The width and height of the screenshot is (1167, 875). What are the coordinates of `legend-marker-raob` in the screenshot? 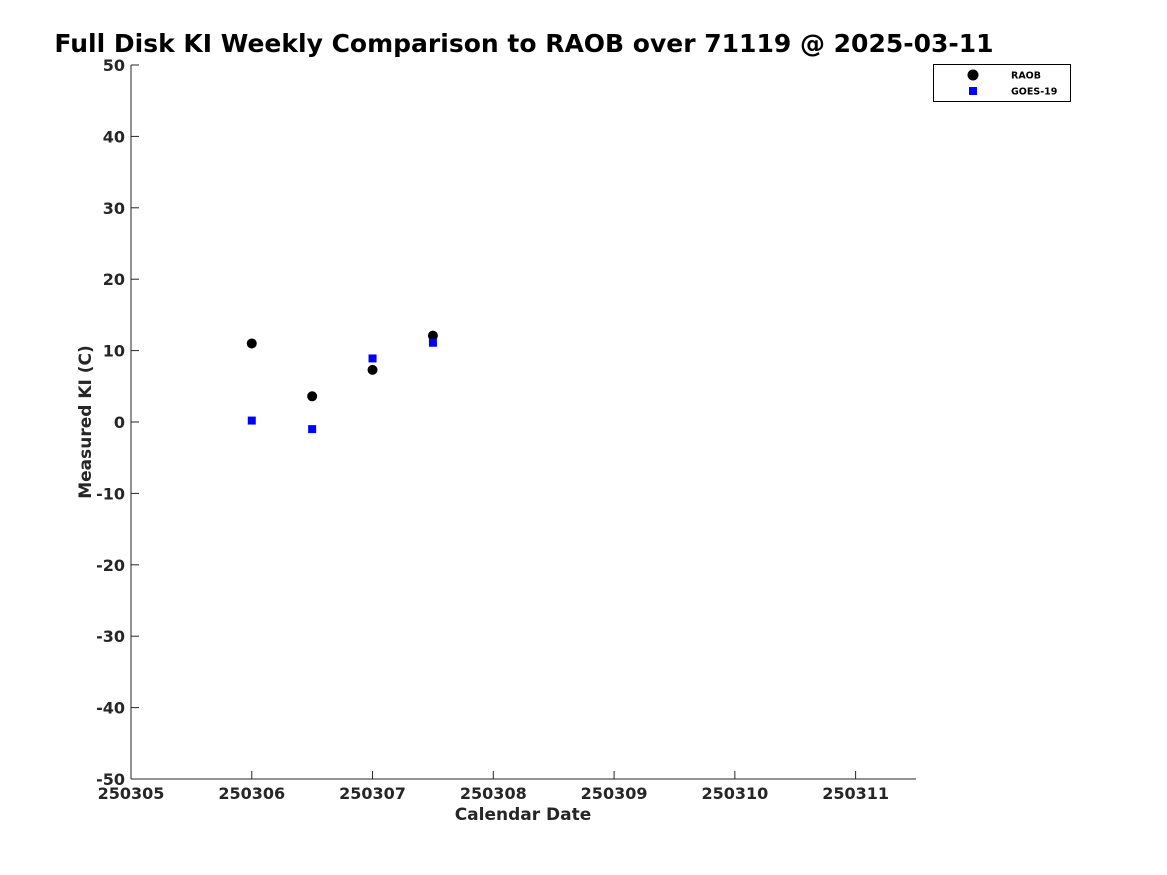 It's located at (973, 75).